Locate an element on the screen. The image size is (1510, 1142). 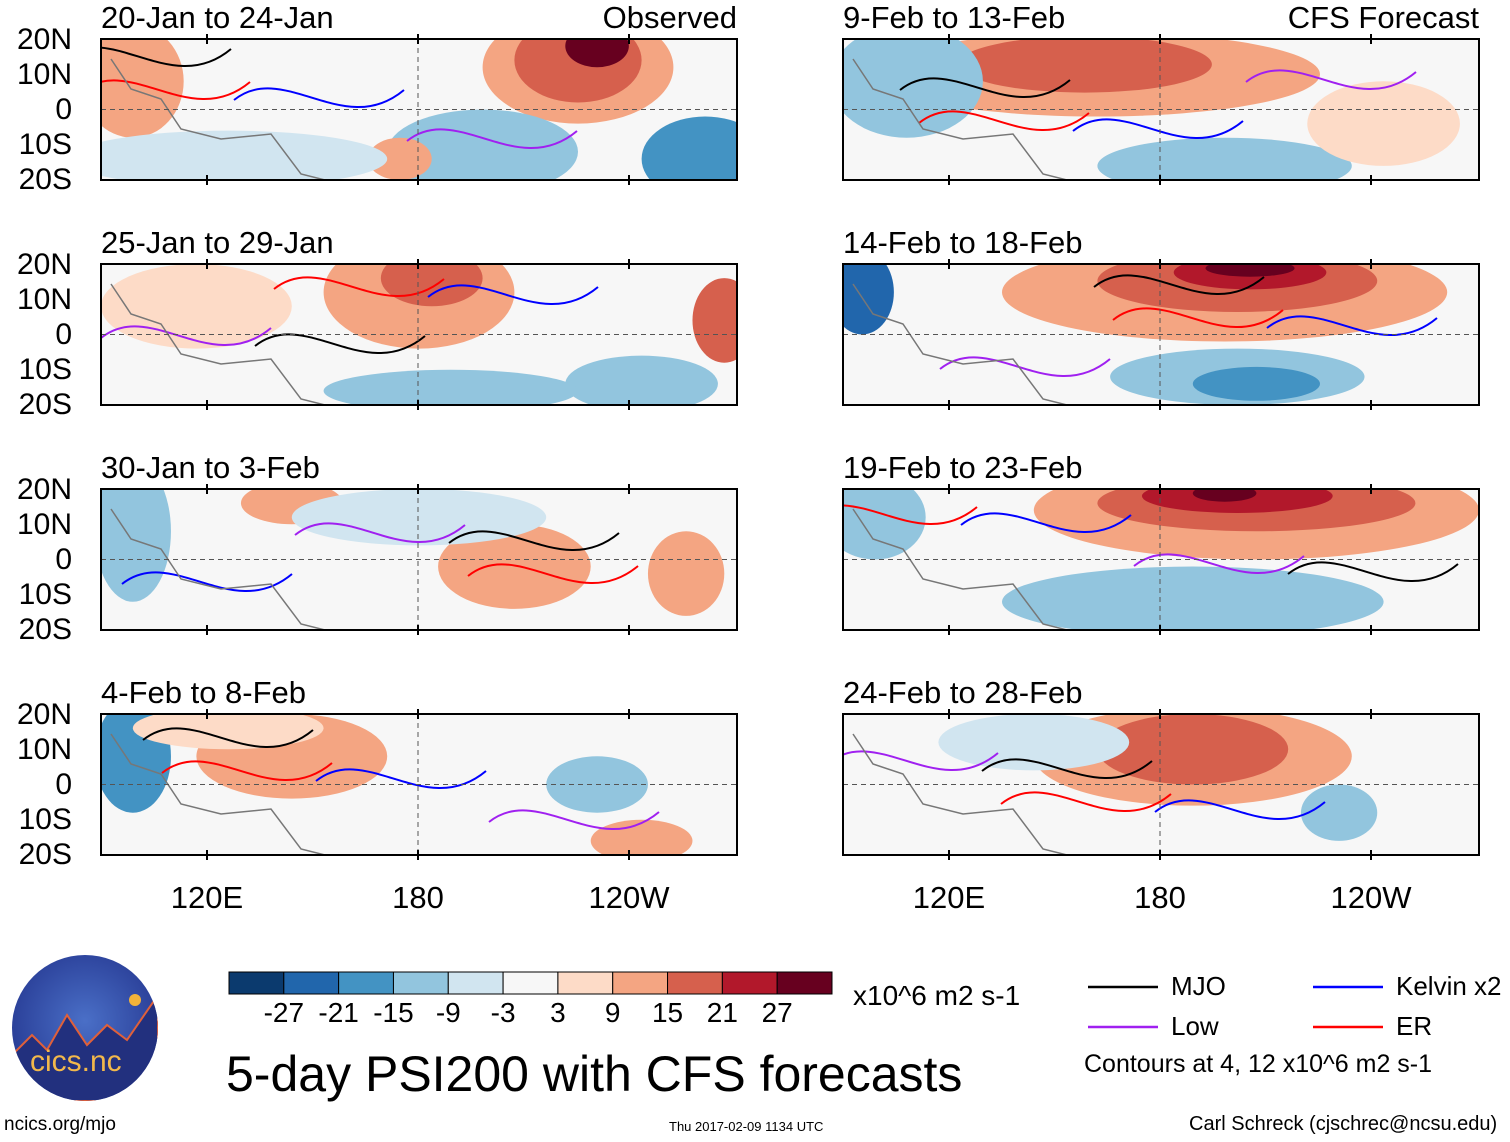
panel-title: 9-Feb to 13-Feb is located at coordinates (954, 17).